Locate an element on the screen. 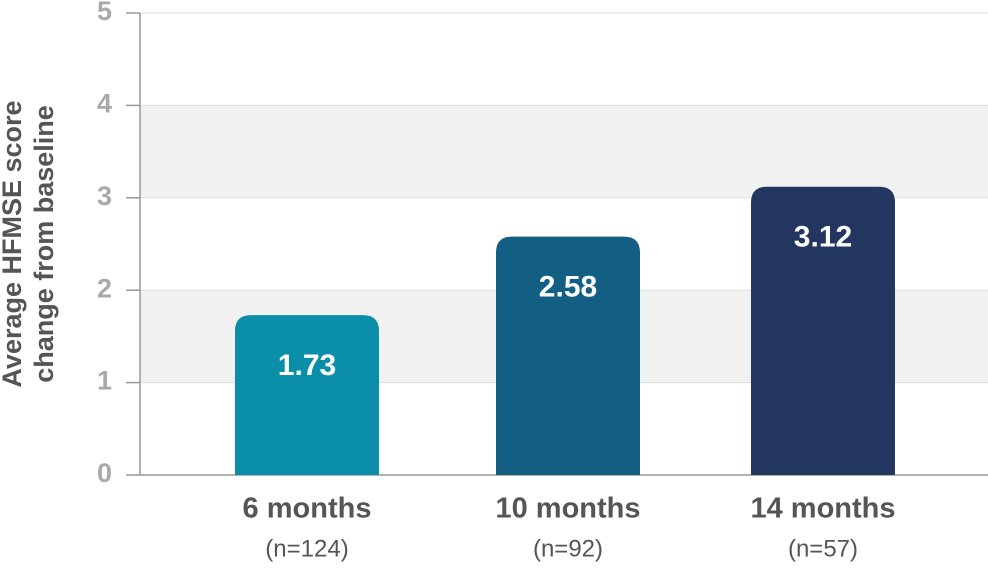 Image resolution: width=988 pixels, height=568 pixels. x-tick-label: 10 months is located at coordinates (567, 509).